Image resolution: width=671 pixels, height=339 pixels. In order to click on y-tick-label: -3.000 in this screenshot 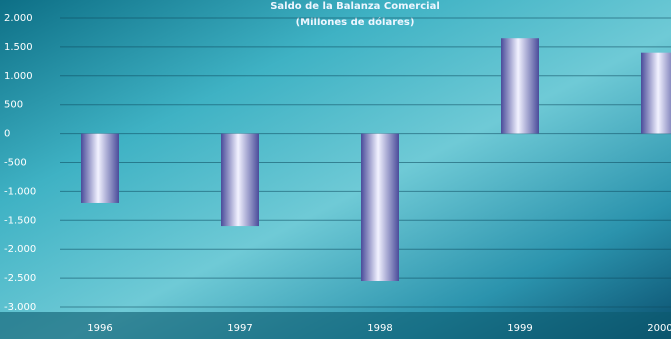, I will do `click(20, 307)`.